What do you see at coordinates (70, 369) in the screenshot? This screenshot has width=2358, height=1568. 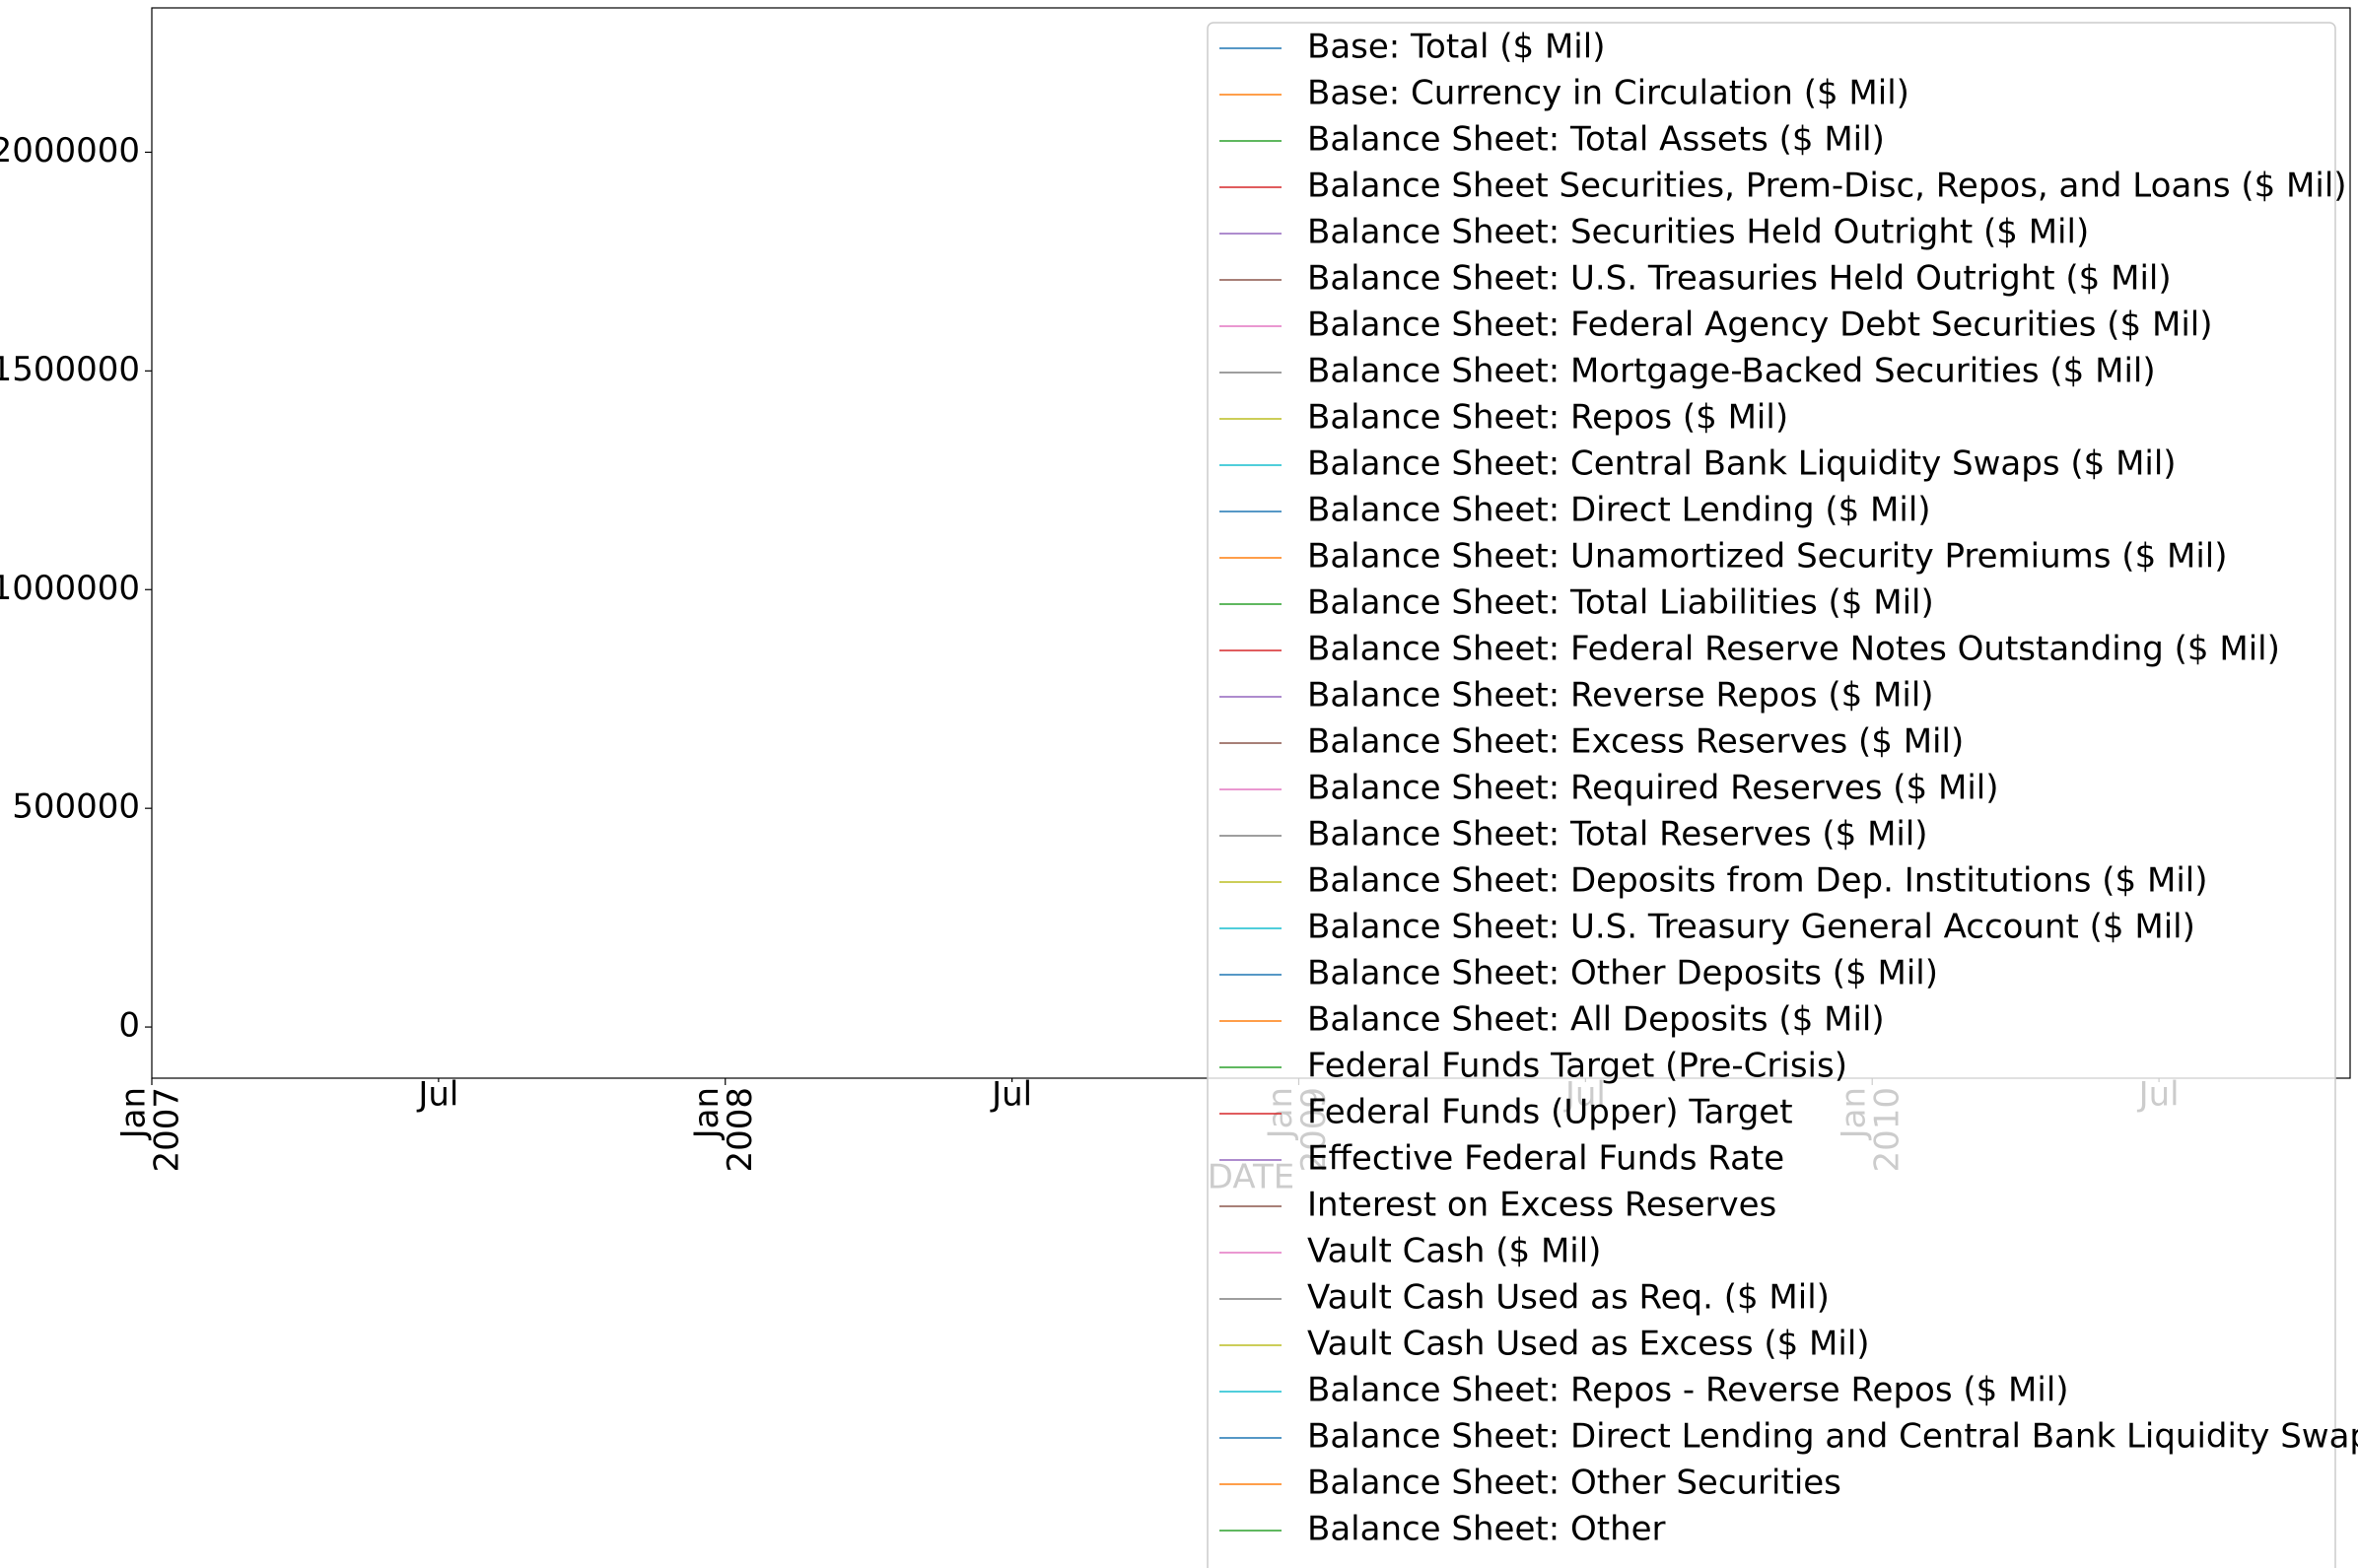 I see `y-tick-label: 1500000` at bounding box center [70, 369].